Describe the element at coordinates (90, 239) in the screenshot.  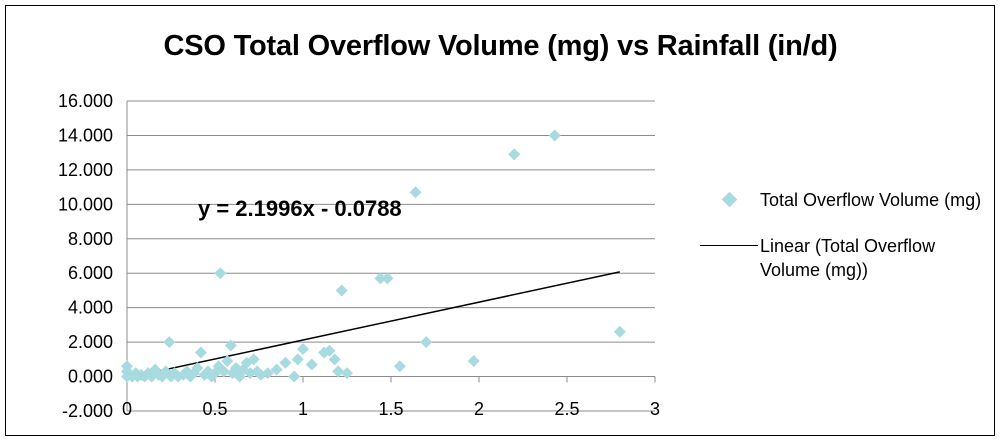
I see `y-tick-label: 8.000` at that location.